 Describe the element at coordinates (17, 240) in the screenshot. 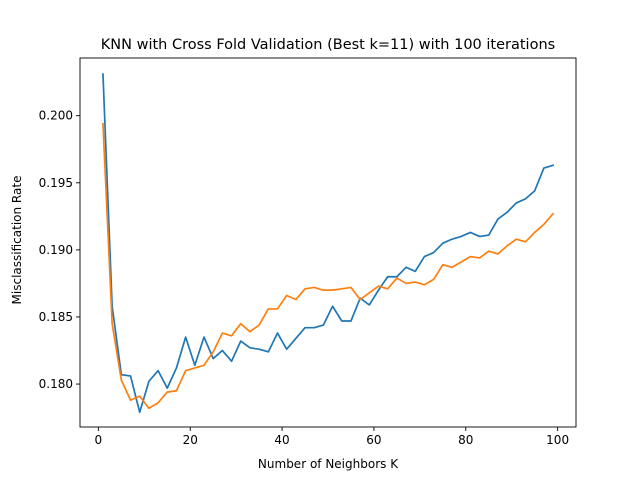

I see `y-axis-label: Misclassification Rate` at that location.